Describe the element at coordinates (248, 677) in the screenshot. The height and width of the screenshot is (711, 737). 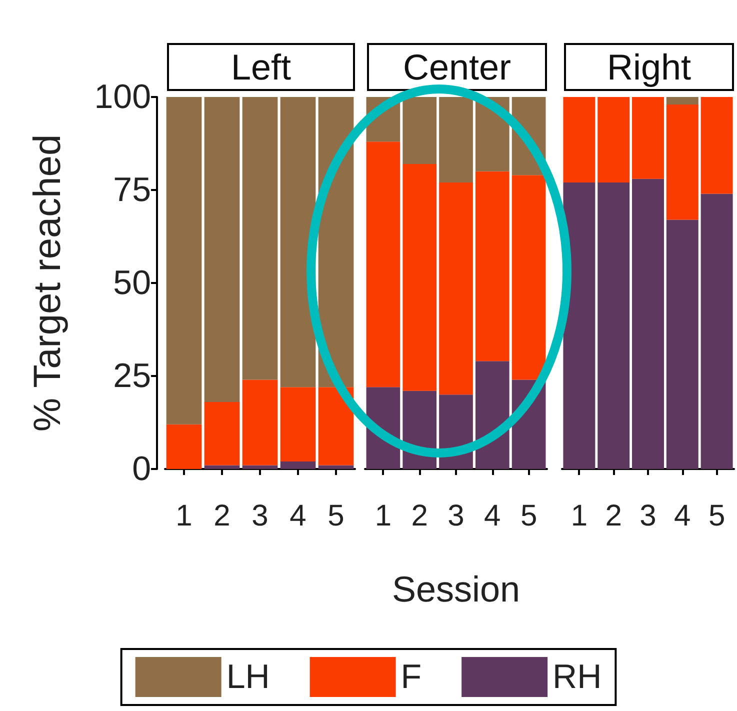
I see `legend-label: LH` at that location.